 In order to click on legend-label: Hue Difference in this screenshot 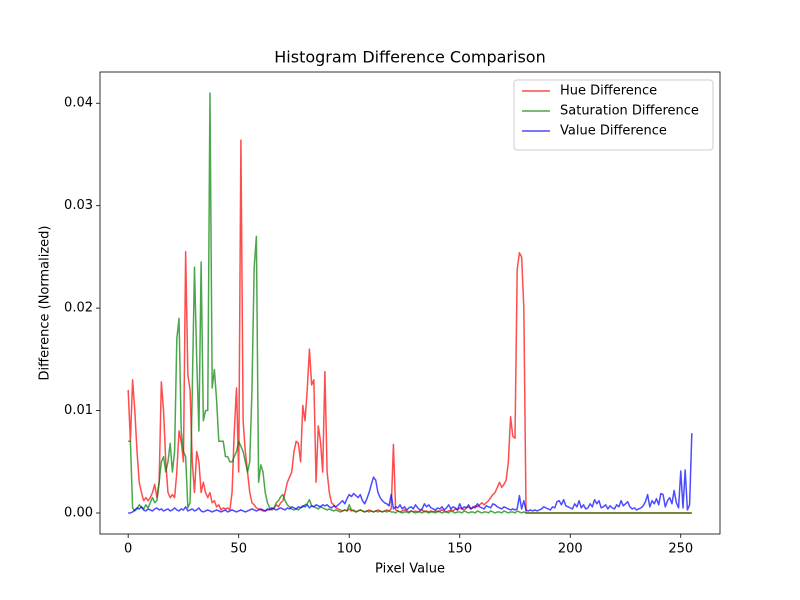, I will do `click(608, 91)`.